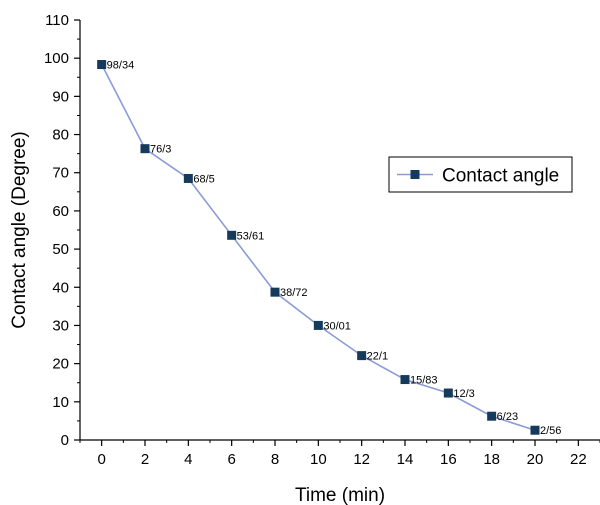 This screenshot has width=600, height=505. I want to click on data-label: 38/72, so click(294, 293).